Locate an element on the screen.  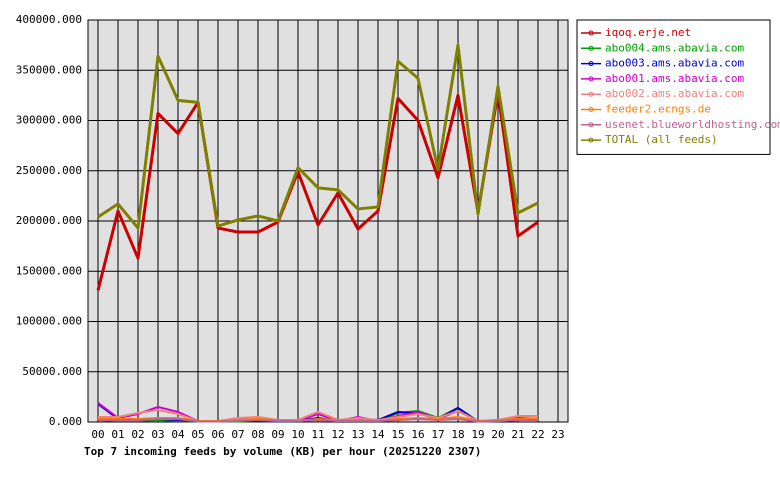
legend-label: feeder2.ecngs.de is located at coordinates (658, 109).